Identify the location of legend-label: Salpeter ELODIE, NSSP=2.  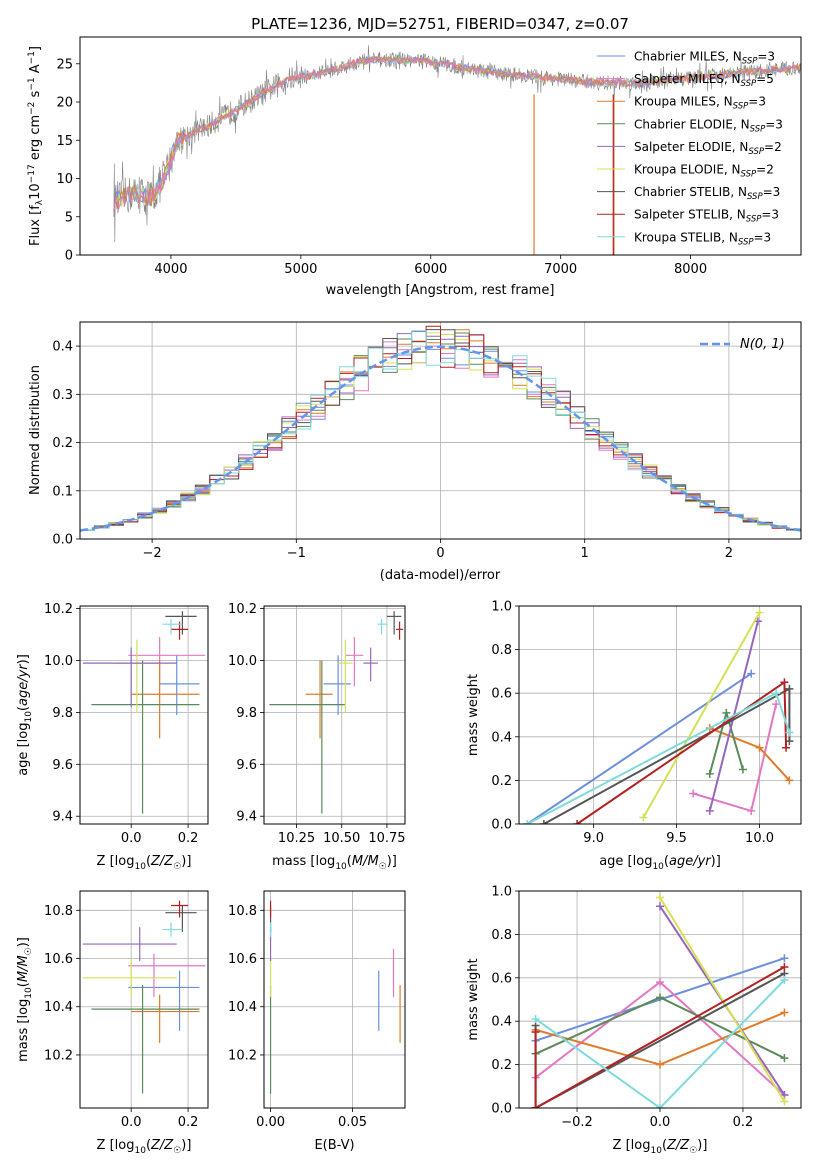
(708, 148).